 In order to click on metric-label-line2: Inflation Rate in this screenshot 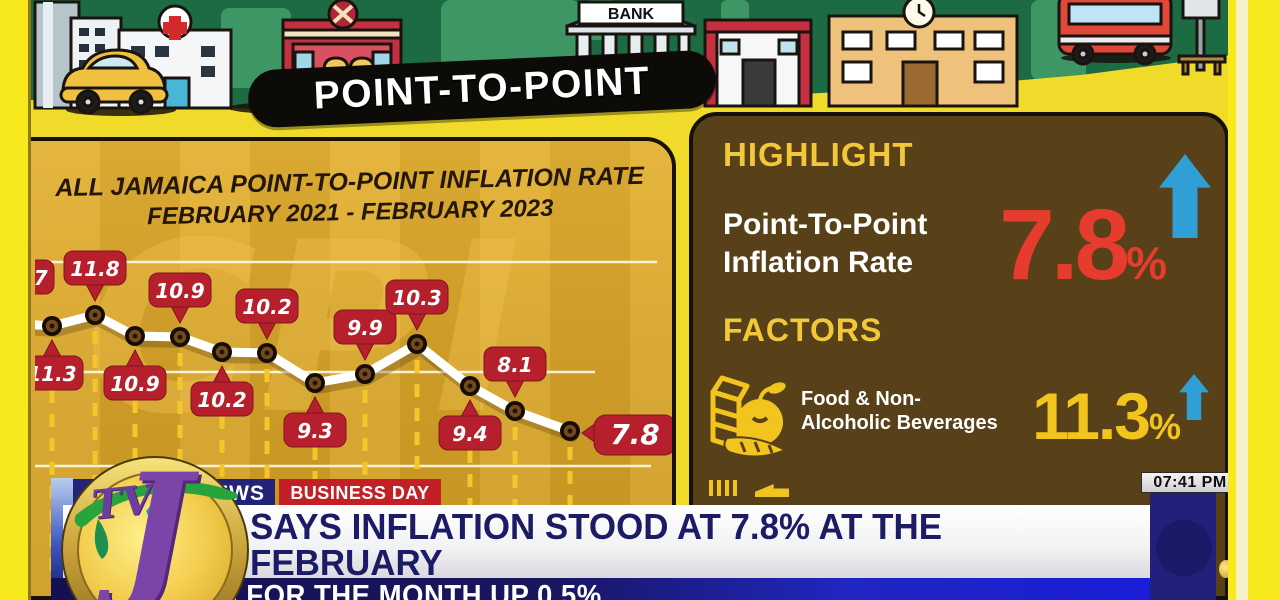, I will do `click(818, 262)`.